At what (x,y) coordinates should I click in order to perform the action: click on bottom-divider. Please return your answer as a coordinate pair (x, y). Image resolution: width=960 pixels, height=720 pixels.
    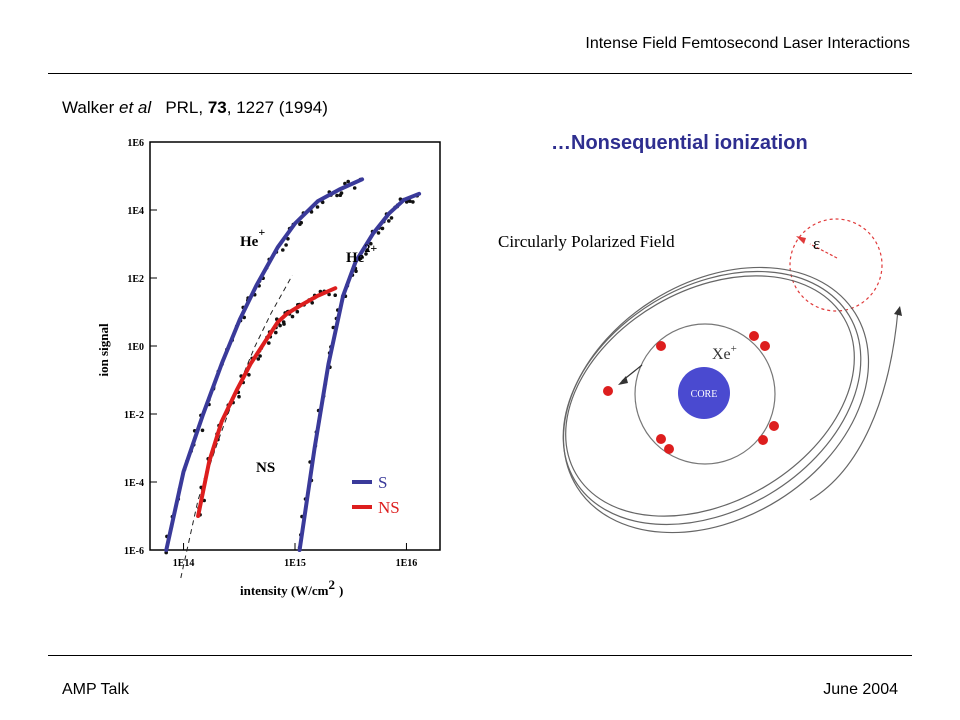
    Looking at the image, I should click on (480, 655).